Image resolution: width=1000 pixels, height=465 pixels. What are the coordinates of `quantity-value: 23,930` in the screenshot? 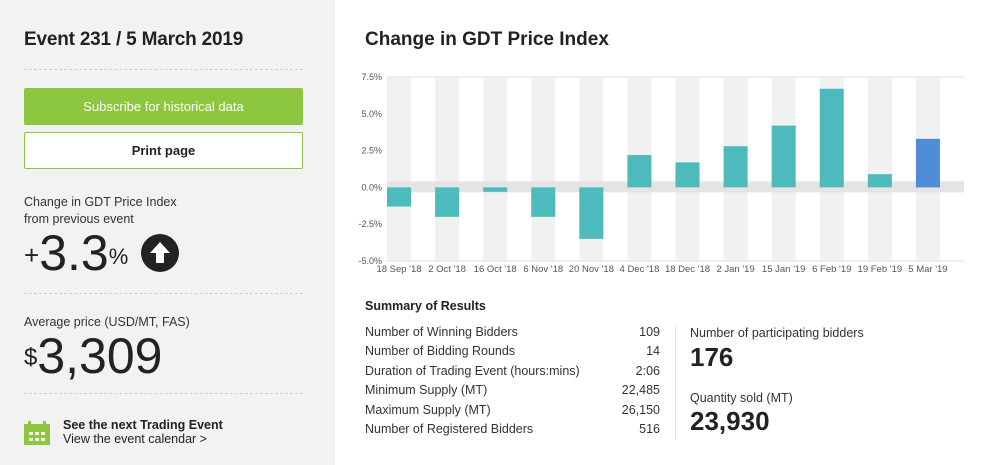 It's located at (730, 421).